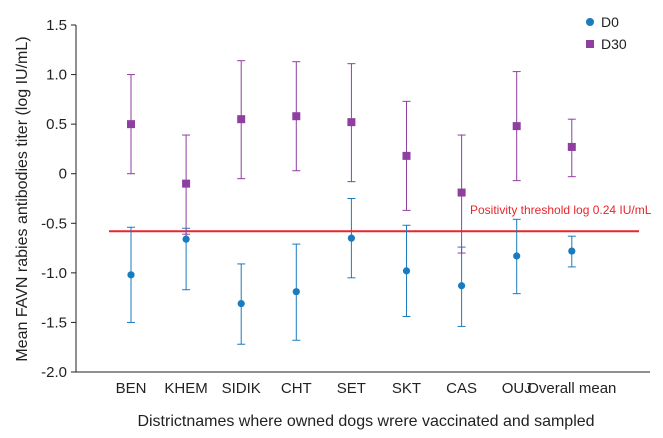 This screenshot has width=663, height=438. Describe the element at coordinates (561, 210) in the screenshot. I see `threshold-label: Positivity threshold log 0.24 IU/mL` at that location.